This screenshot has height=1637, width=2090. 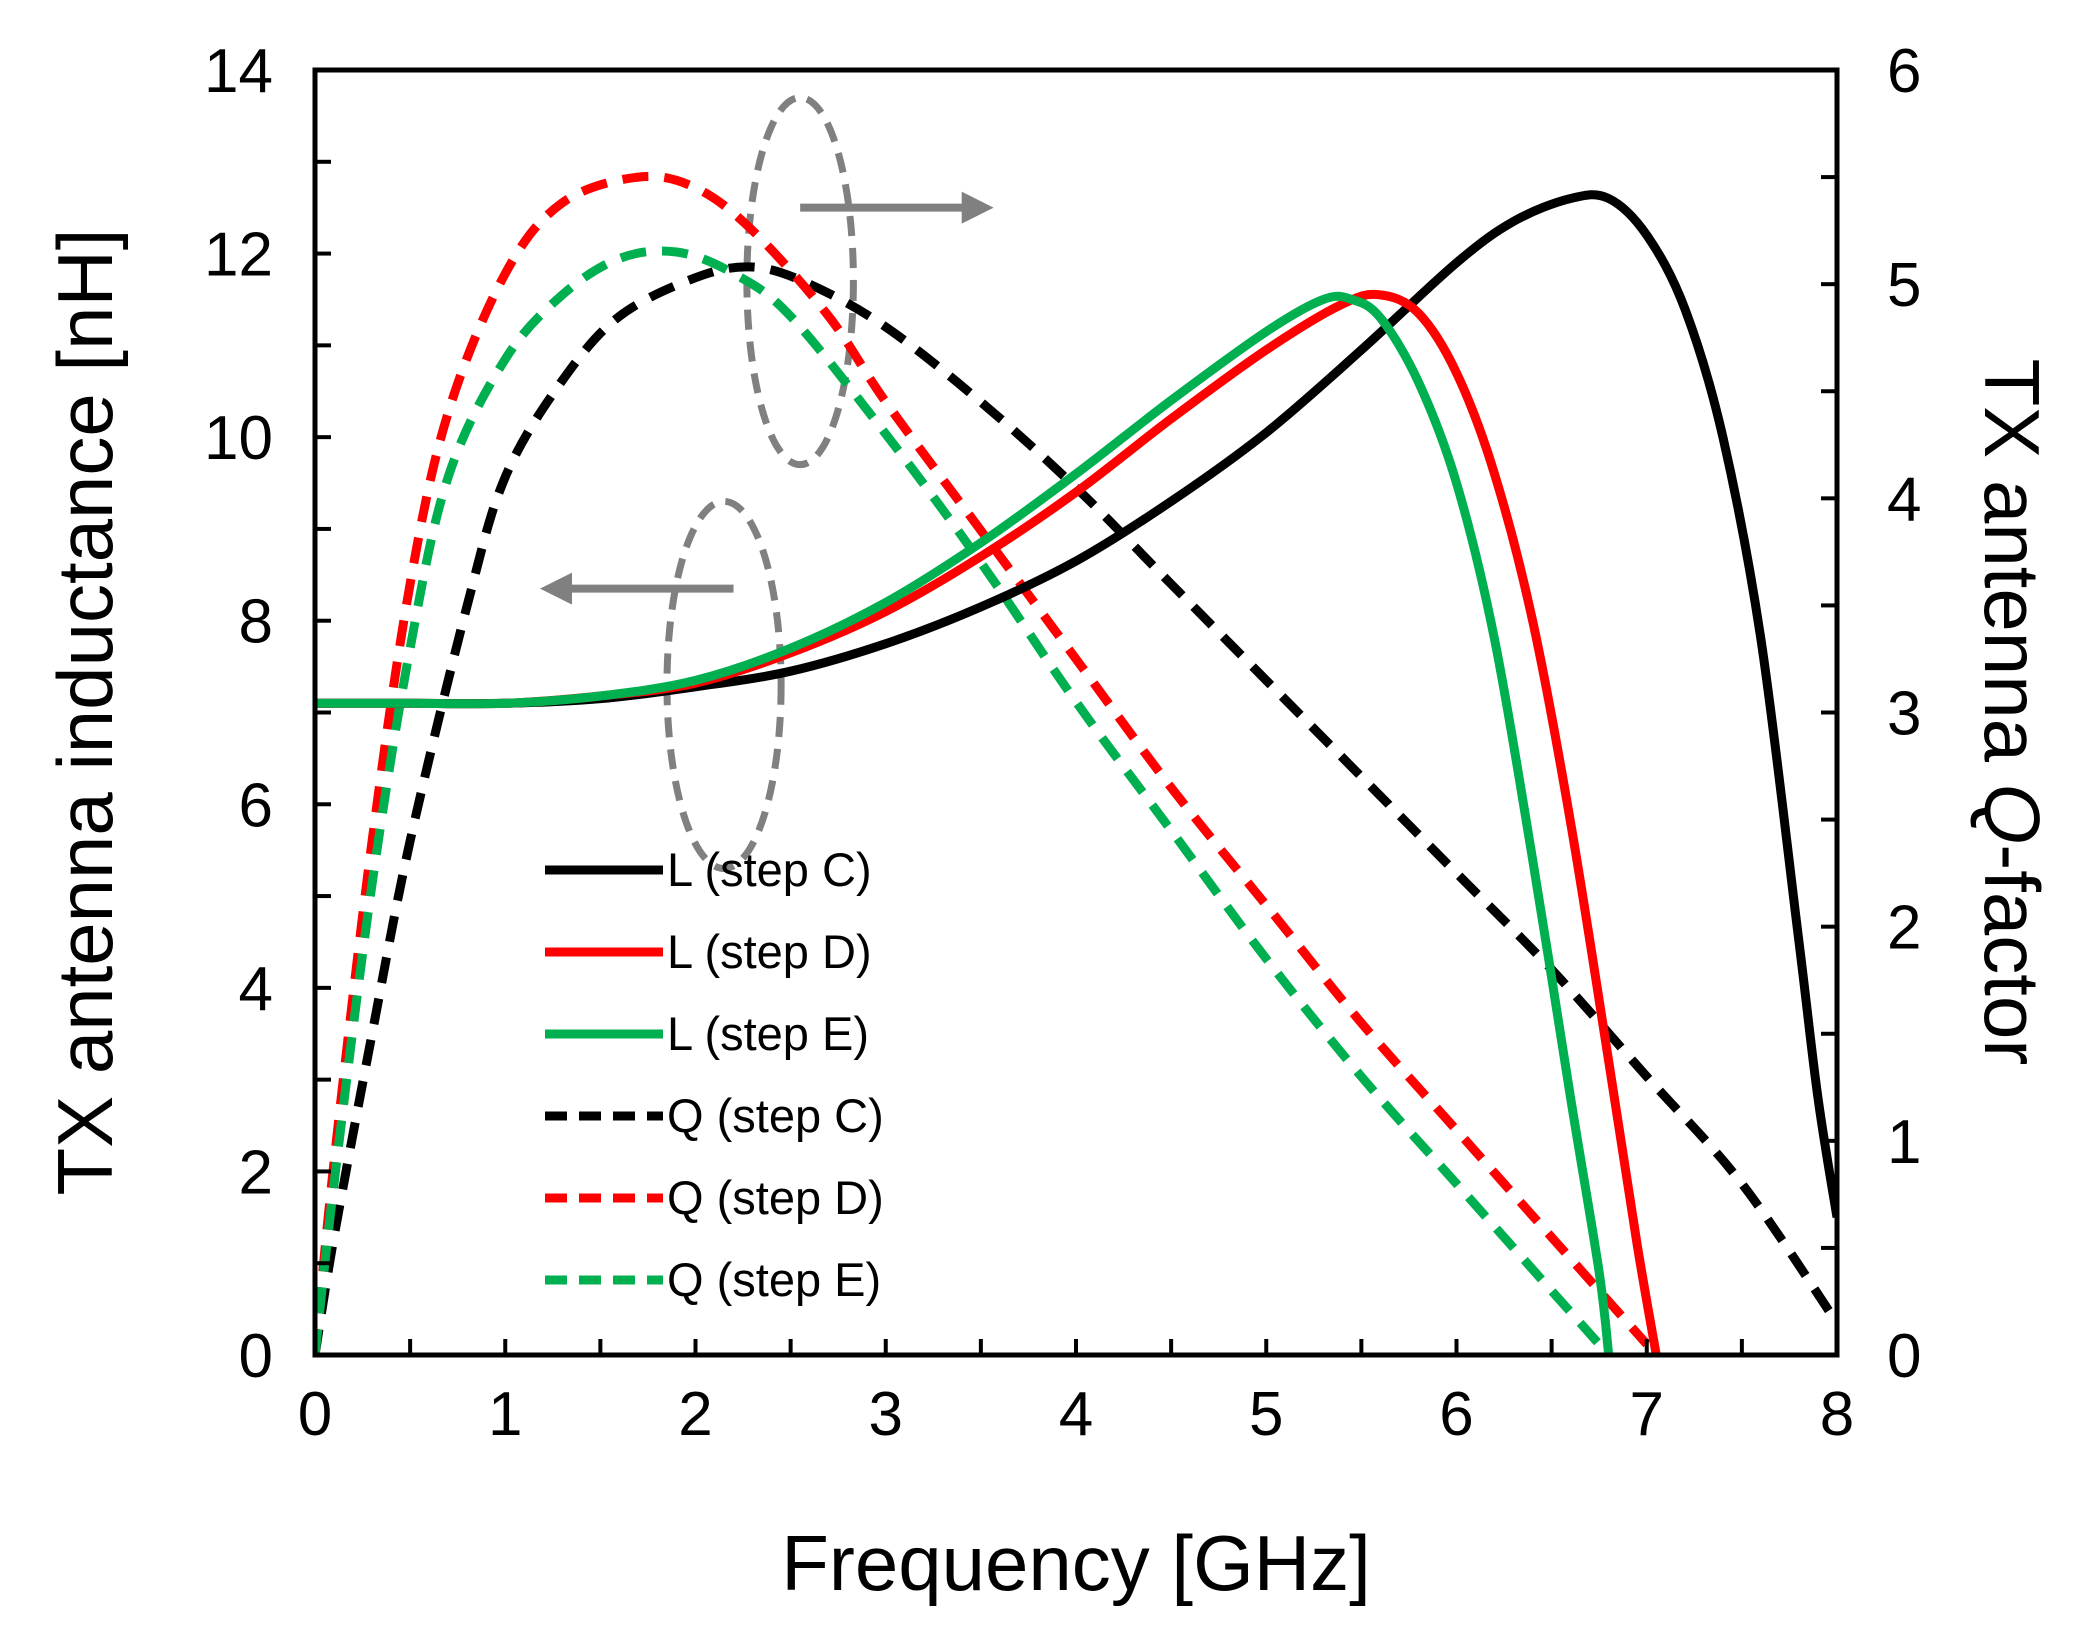 I want to click on y-right-tick-label: 3, so click(x=1904, y=714).